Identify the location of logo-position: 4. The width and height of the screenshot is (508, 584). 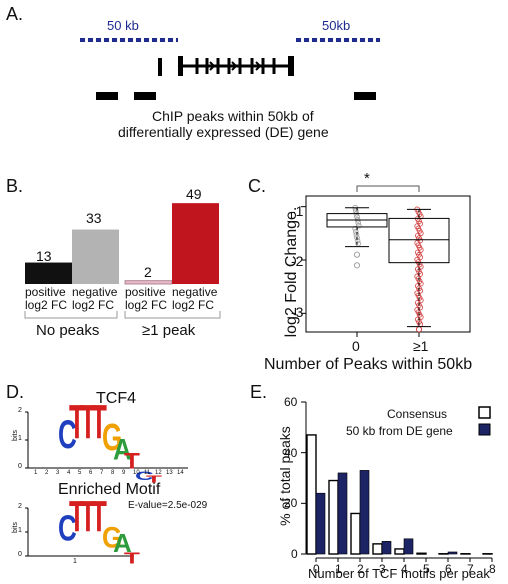
(69, 473).